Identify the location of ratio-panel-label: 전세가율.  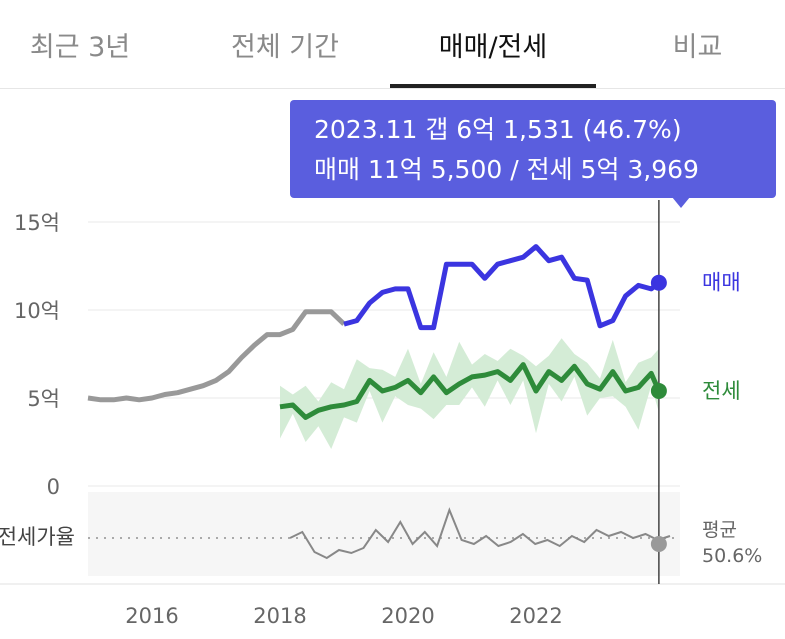
(37, 537).